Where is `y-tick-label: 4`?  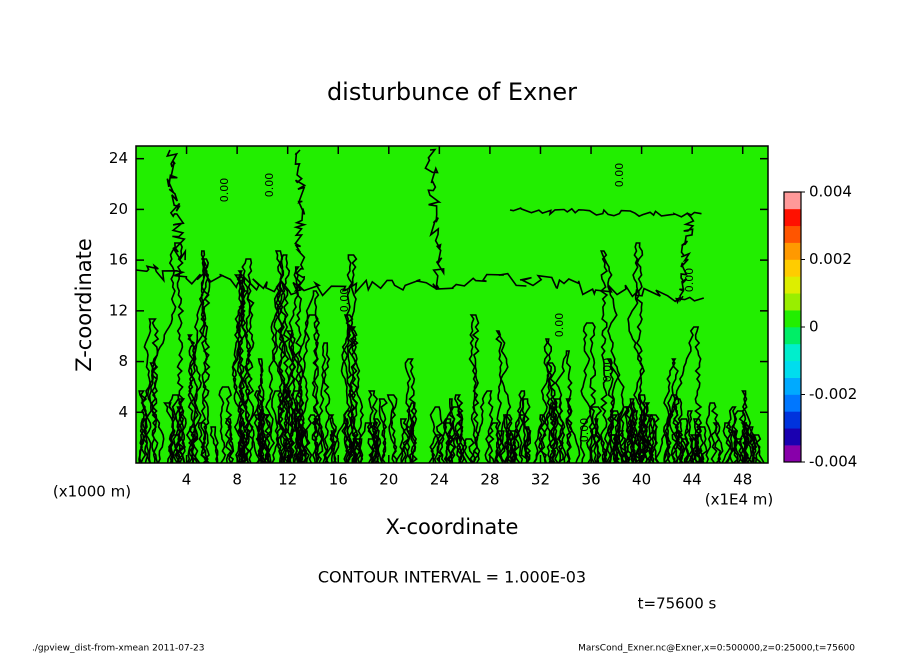
y-tick-label: 4 is located at coordinates (123, 412).